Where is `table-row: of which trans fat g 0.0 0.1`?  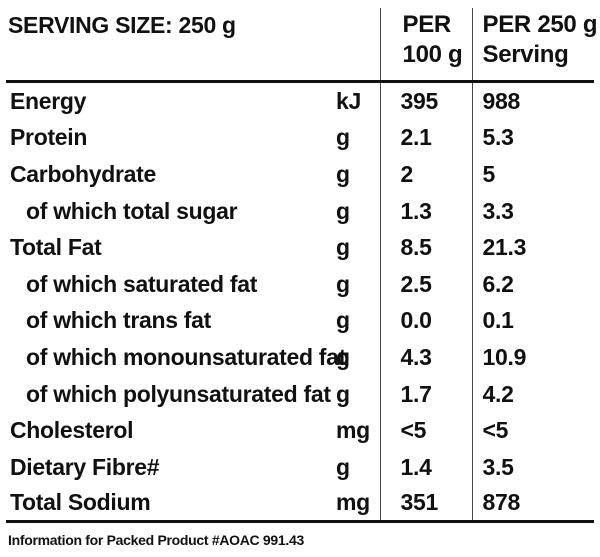
table-row: of which trans fat g 0.0 0.1 is located at coordinates (300, 321).